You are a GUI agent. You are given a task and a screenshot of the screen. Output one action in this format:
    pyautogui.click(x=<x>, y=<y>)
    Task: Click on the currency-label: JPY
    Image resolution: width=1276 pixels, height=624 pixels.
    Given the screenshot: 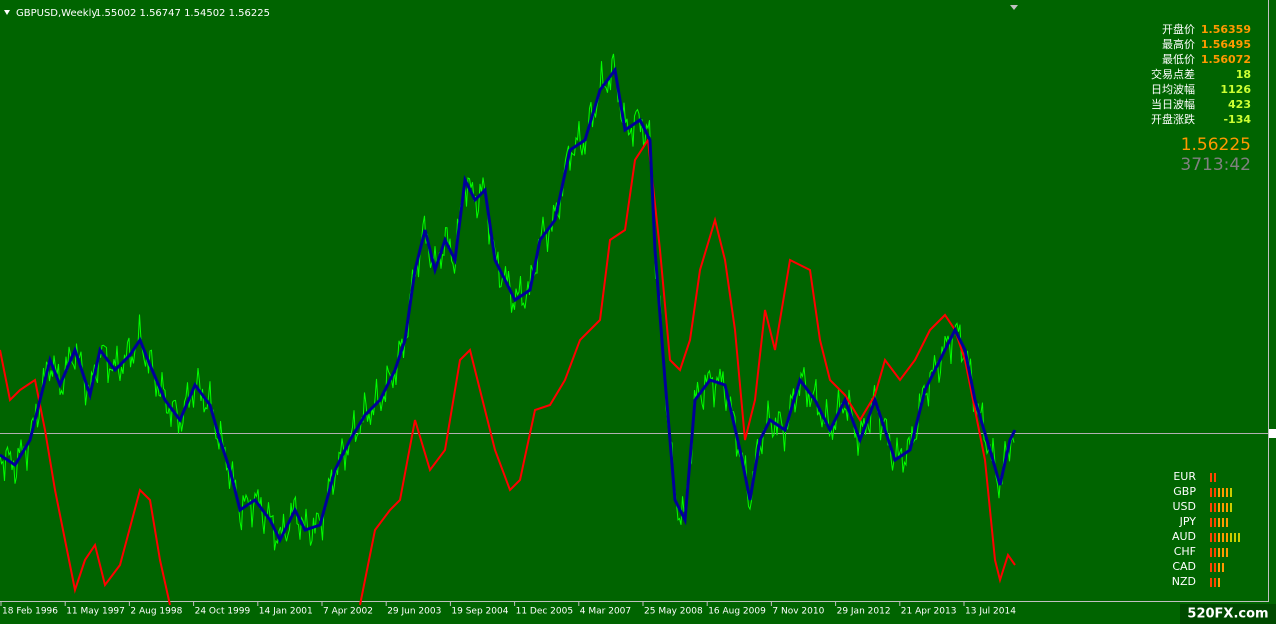 What is the action you would take?
    pyautogui.click(x=1188, y=521)
    